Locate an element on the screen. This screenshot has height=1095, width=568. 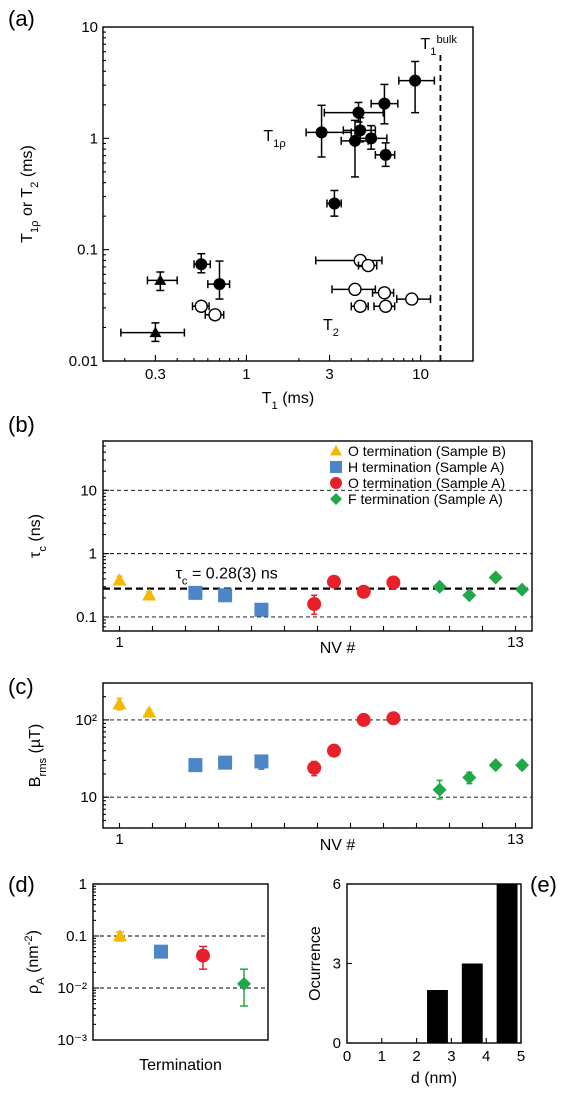
legend-label: H termination (Sample A) is located at coordinates (426, 467).